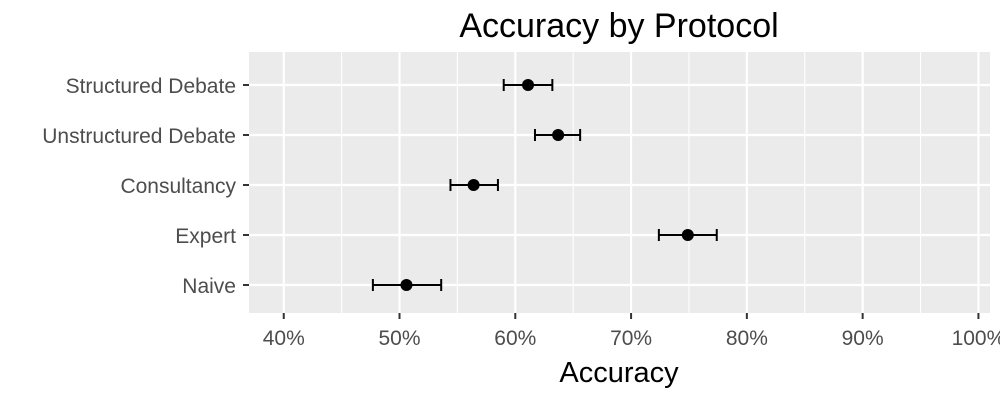 Image resolution: width=1000 pixels, height=400 pixels. I want to click on y-tick-label: Consultancy, so click(178, 186).